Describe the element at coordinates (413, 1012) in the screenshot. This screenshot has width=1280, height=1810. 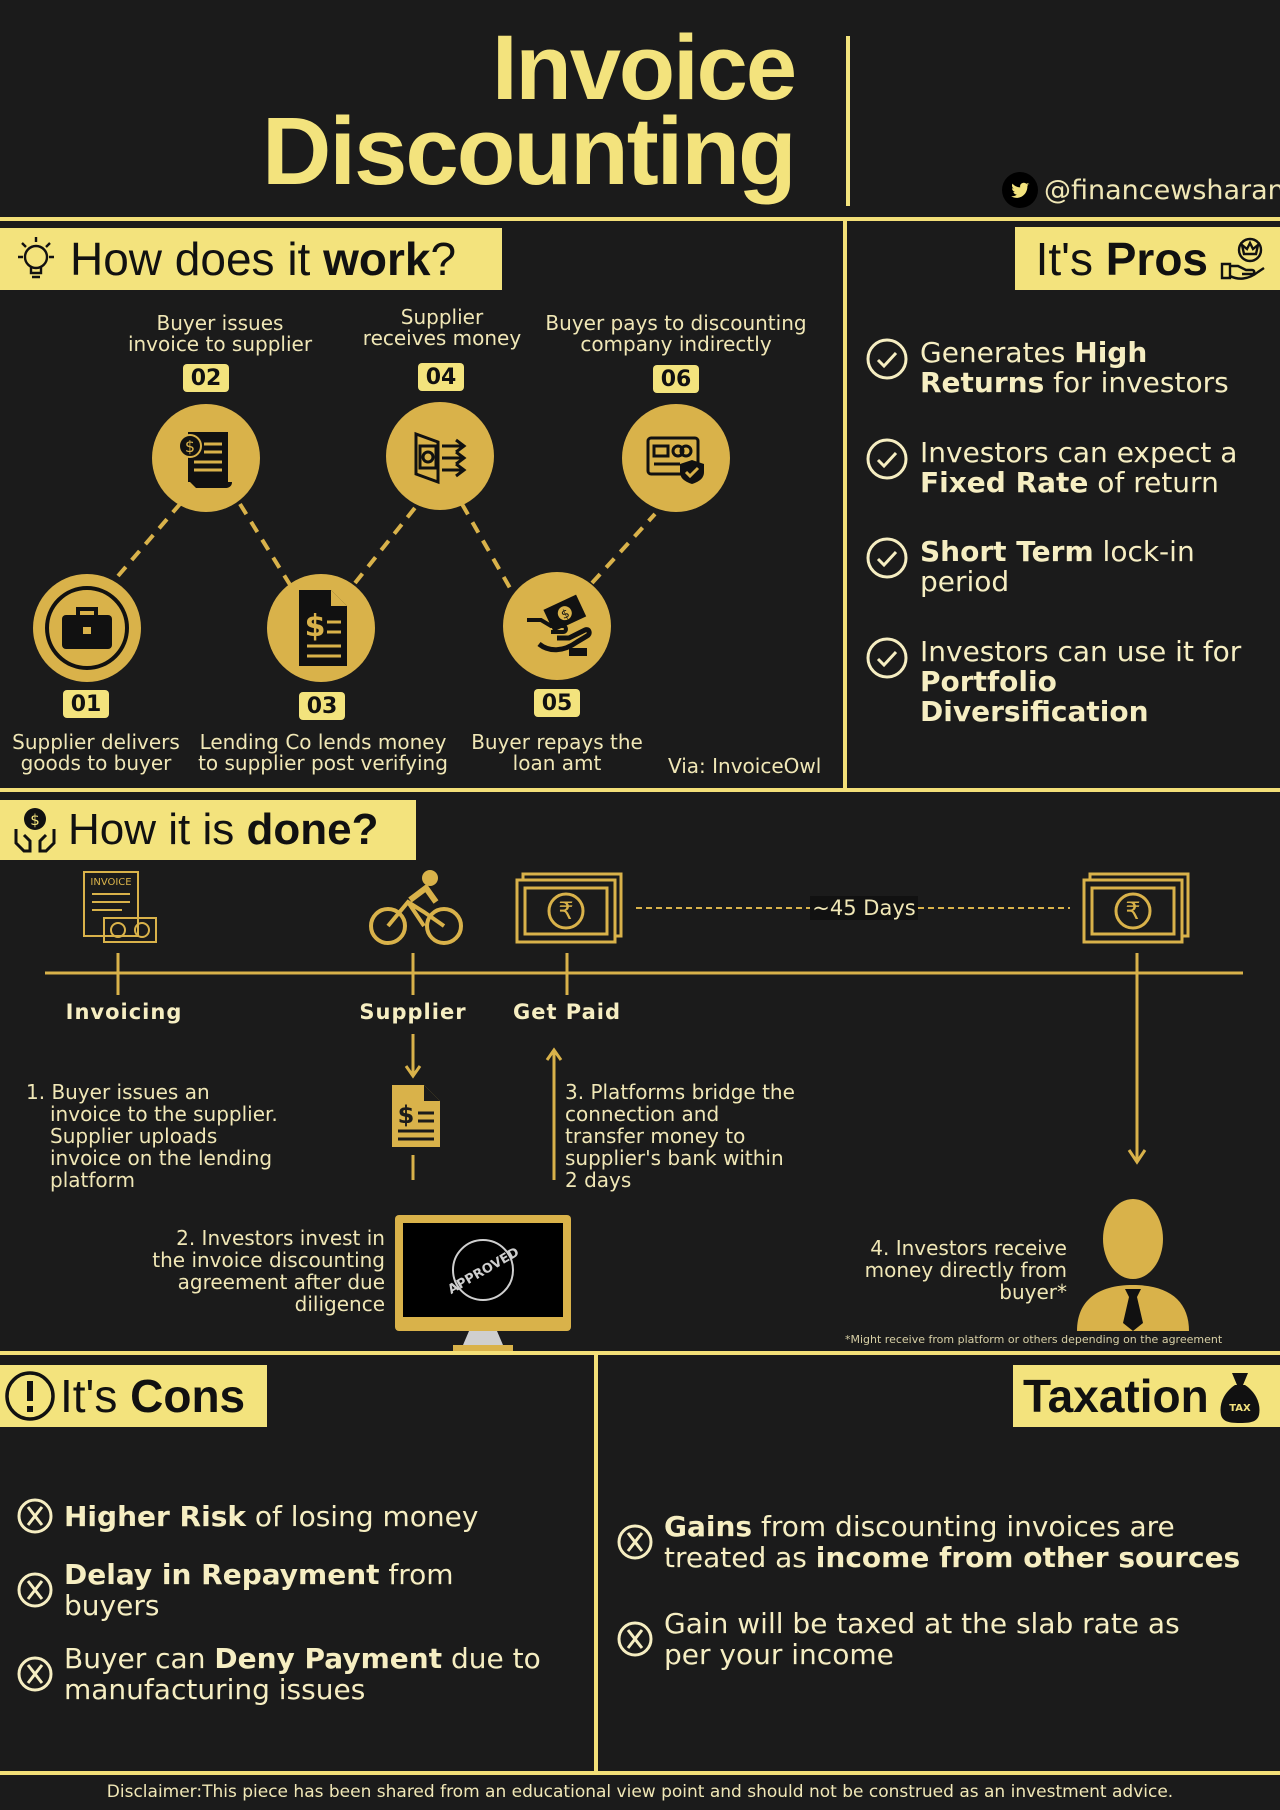
I see `label-supplier: Supplier` at that location.